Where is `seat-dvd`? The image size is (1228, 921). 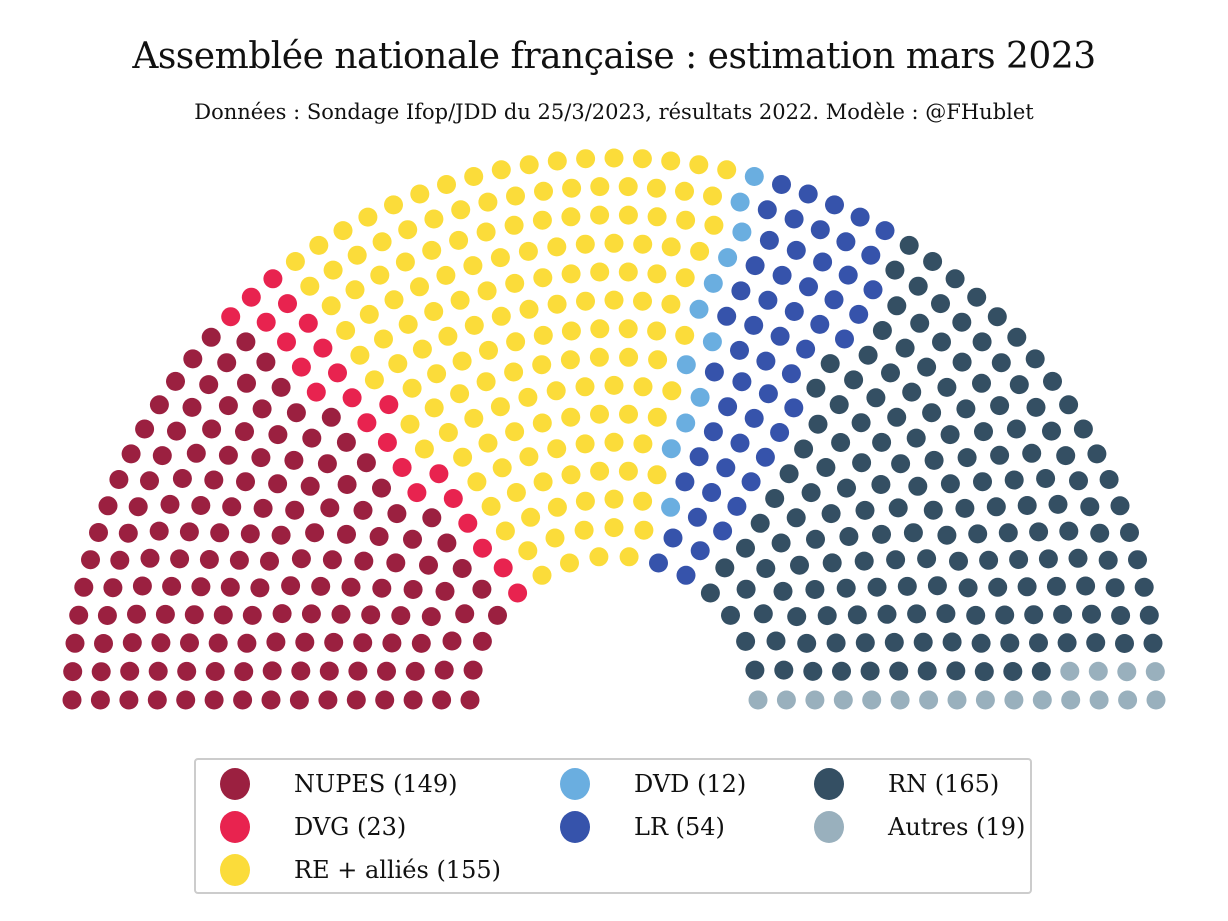
seat-dvd is located at coordinates (671, 507).